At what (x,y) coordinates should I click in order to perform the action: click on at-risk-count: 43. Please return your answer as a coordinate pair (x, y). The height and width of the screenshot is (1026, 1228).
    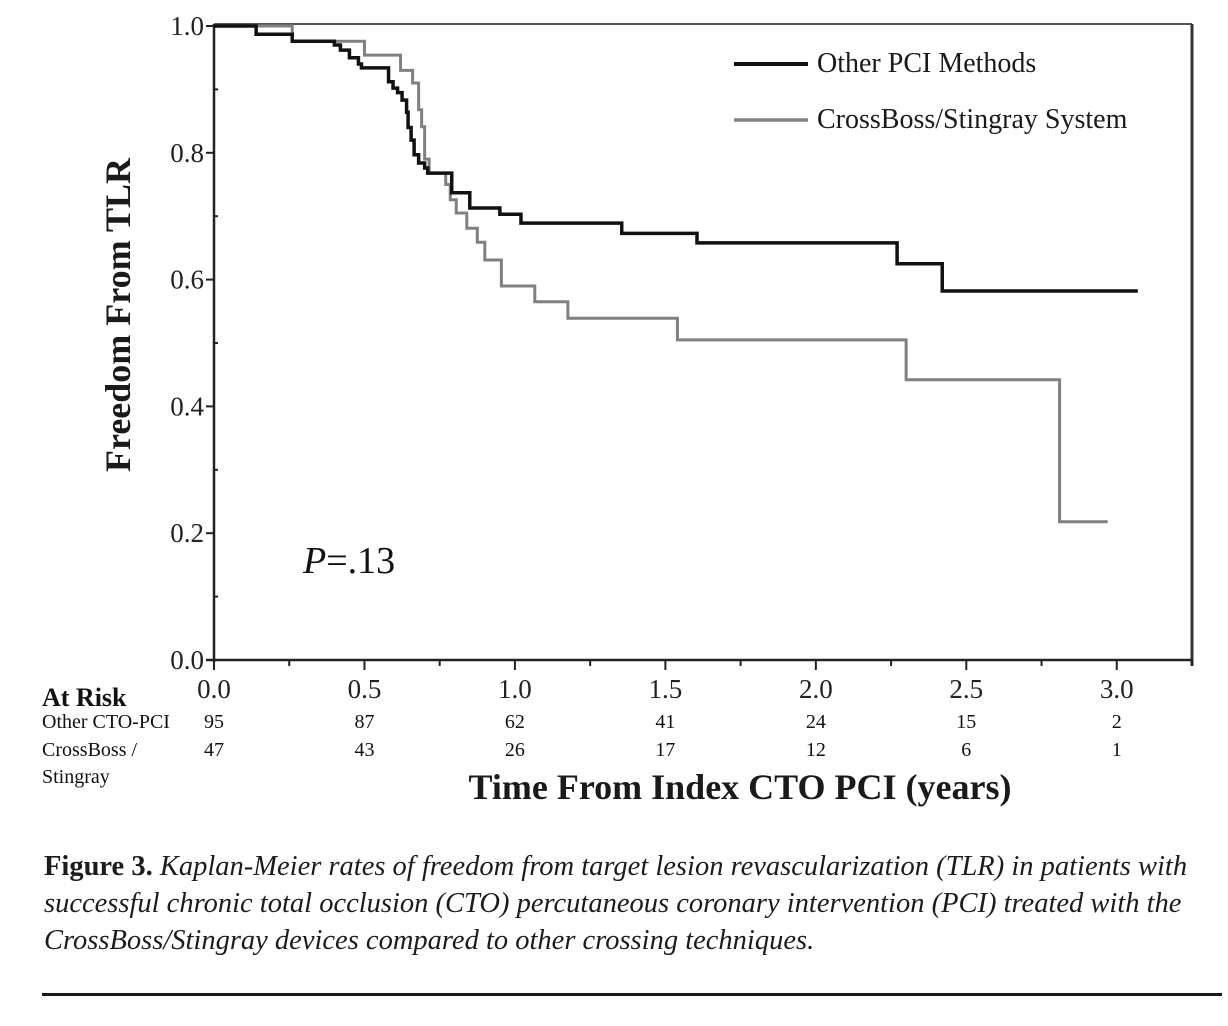
    Looking at the image, I should click on (364, 750).